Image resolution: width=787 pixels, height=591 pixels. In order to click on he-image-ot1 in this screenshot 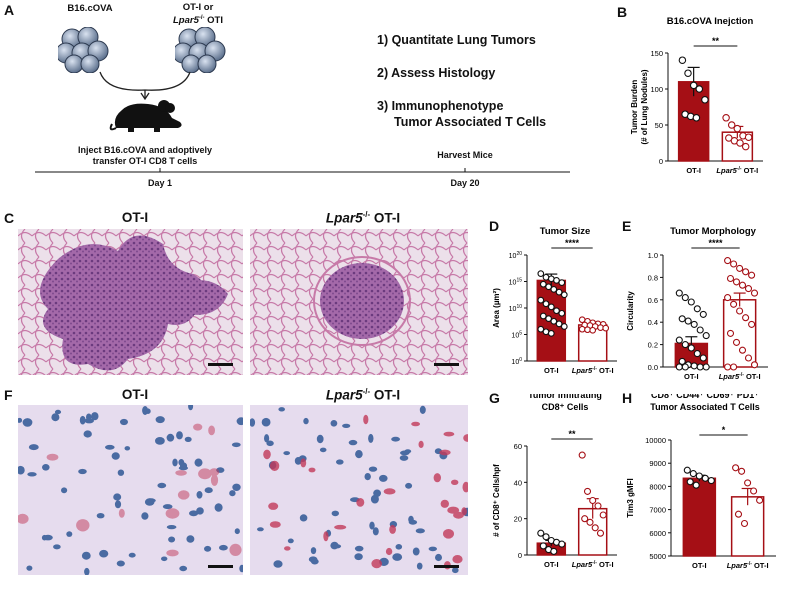, I will do `click(130, 302)`.